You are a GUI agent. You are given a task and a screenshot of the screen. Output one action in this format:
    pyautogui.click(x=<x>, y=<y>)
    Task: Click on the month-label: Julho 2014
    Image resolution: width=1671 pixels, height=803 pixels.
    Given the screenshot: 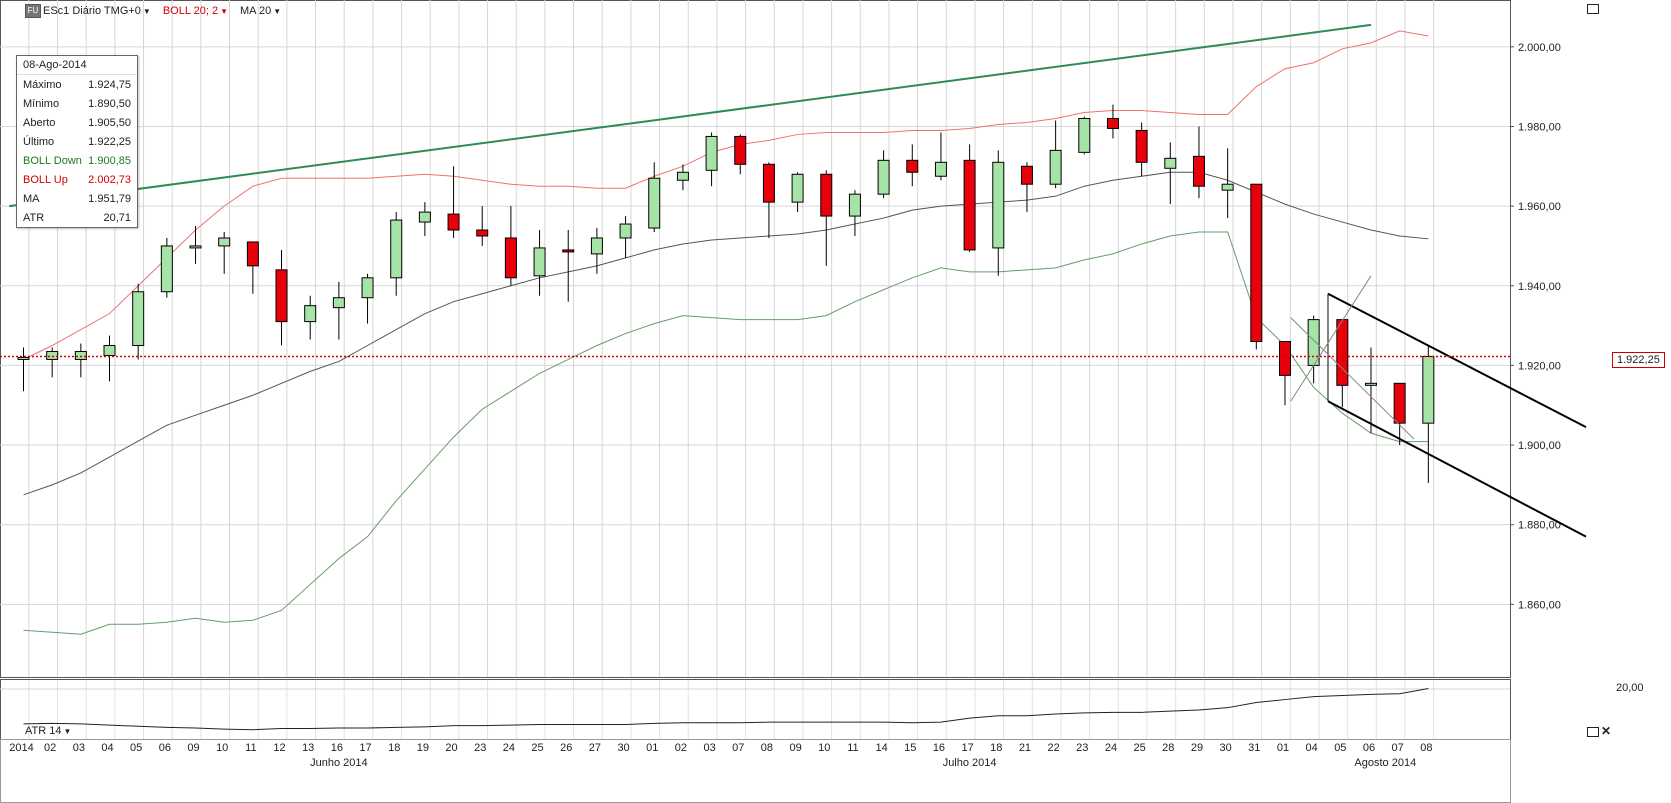 What is the action you would take?
    pyautogui.click(x=970, y=763)
    